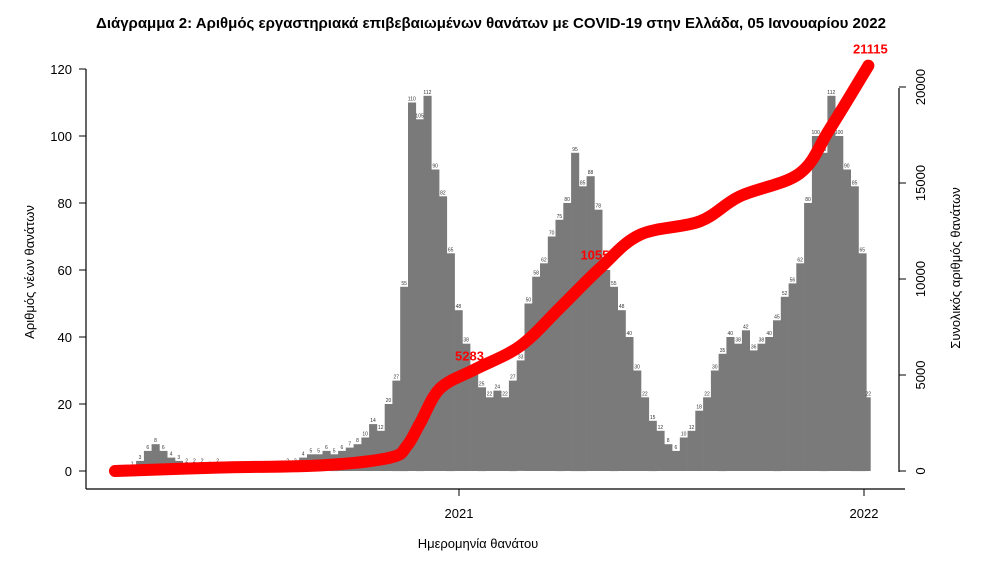 Image resolution: width=982 pixels, height=566 pixels. I want to click on cumulative-annotation: 5283, so click(469, 356).